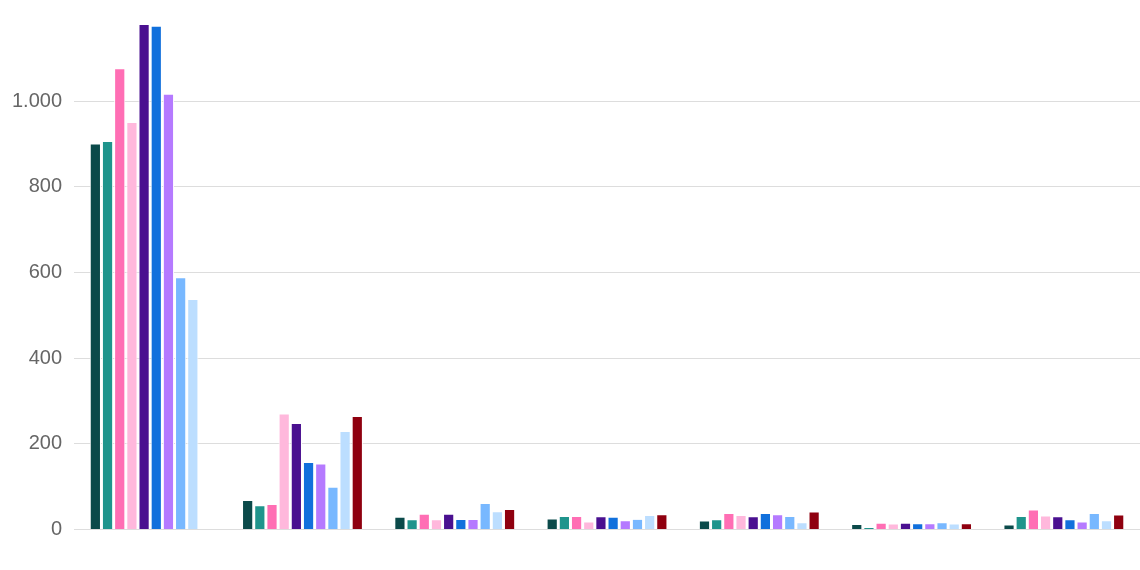  What do you see at coordinates (45, 356) in the screenshot?
I see `y-tick-label: 400` at bounding box center [45, 356].